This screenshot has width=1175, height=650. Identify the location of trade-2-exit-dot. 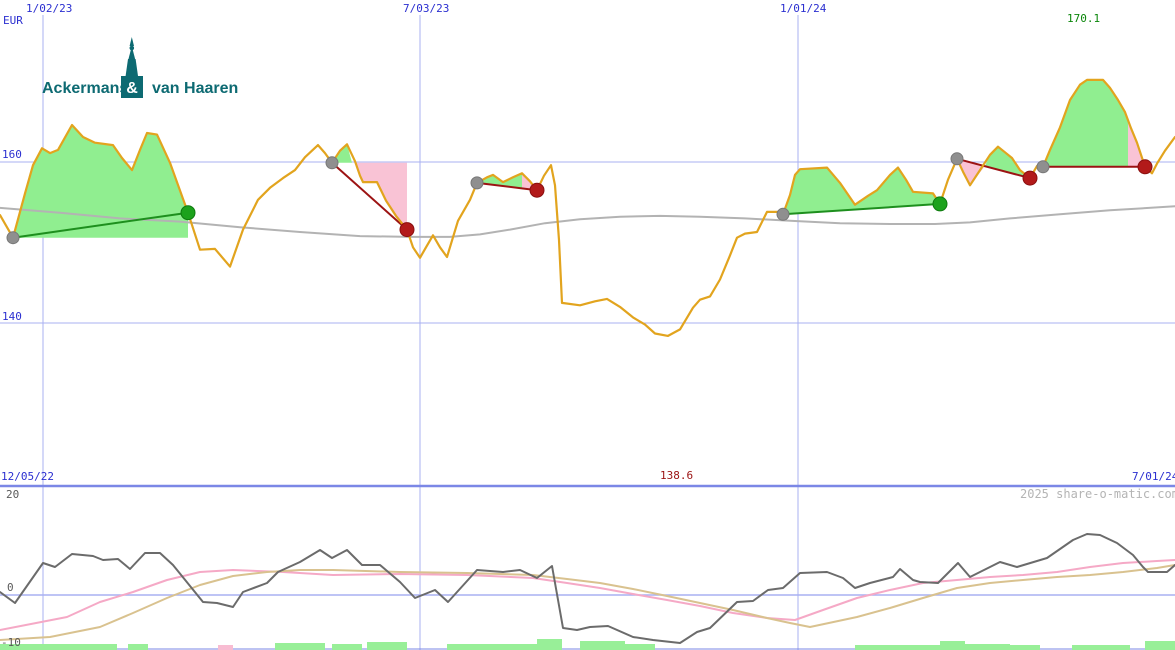
(407, 230).